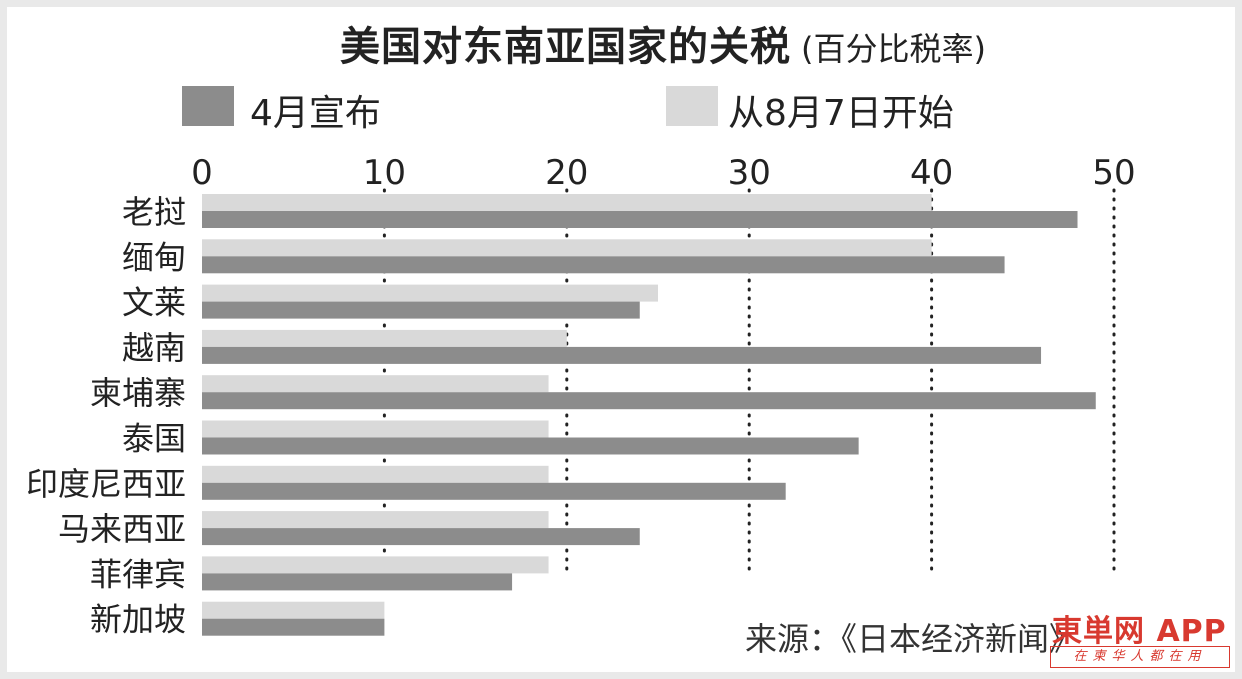 This screenshot has width=1242, height=679. Describe the element at coordinates (138, 574) in the screenshot. I see `category-label-8: 菲律宾` at that location.